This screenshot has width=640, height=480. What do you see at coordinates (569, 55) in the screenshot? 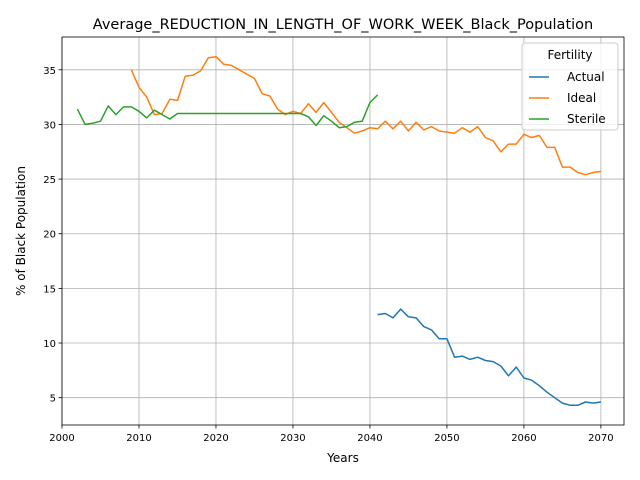
I see `legend-title: Fertility` at bounding box center [569, 55].